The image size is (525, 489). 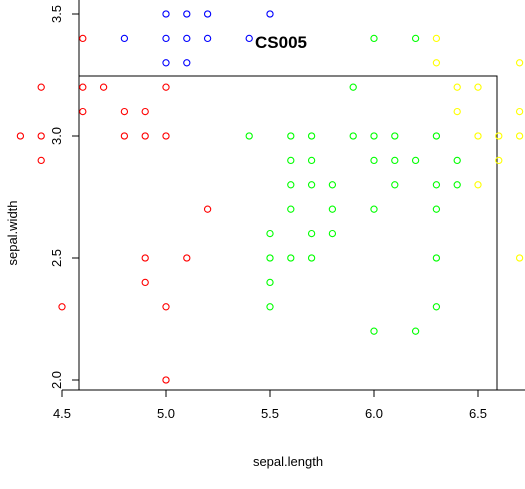 I want to click on x-tick-label: 5.0, so click(x=166, y=413).